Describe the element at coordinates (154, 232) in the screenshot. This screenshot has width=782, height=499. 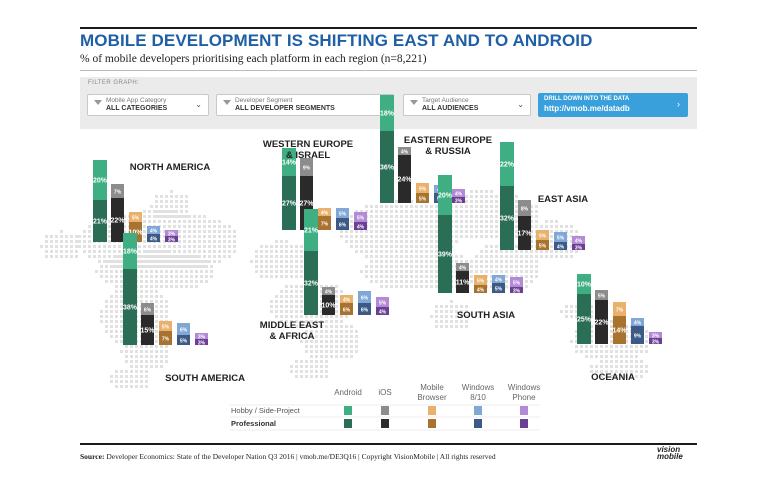
I see `label-hobby: 4%` at that location.